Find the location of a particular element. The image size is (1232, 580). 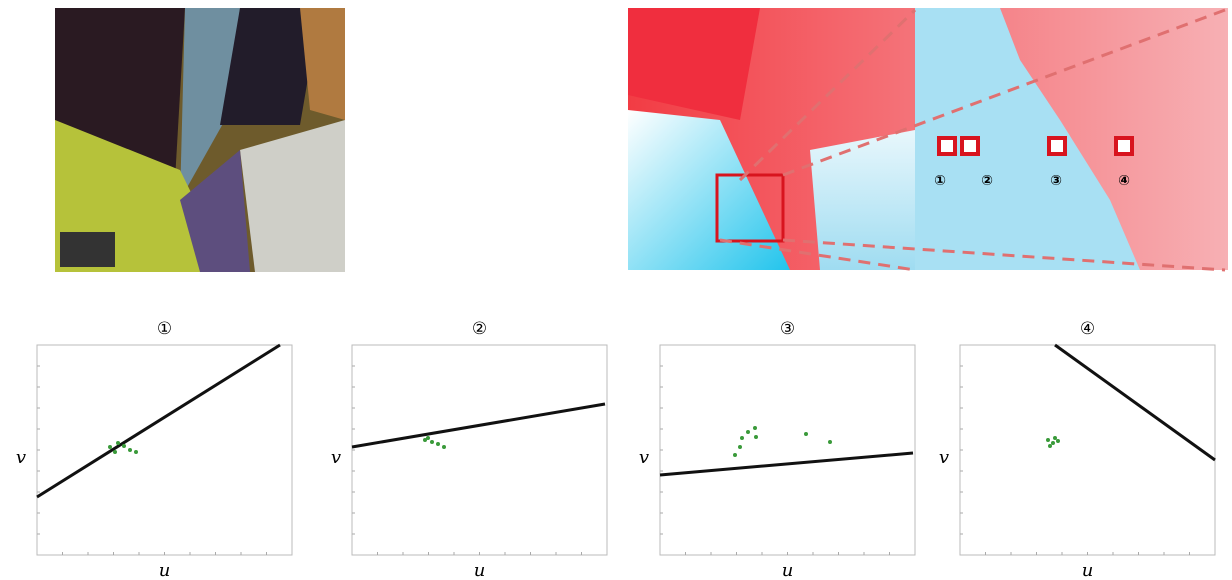

panel-title: ③ is located at coordinates (787, 329).